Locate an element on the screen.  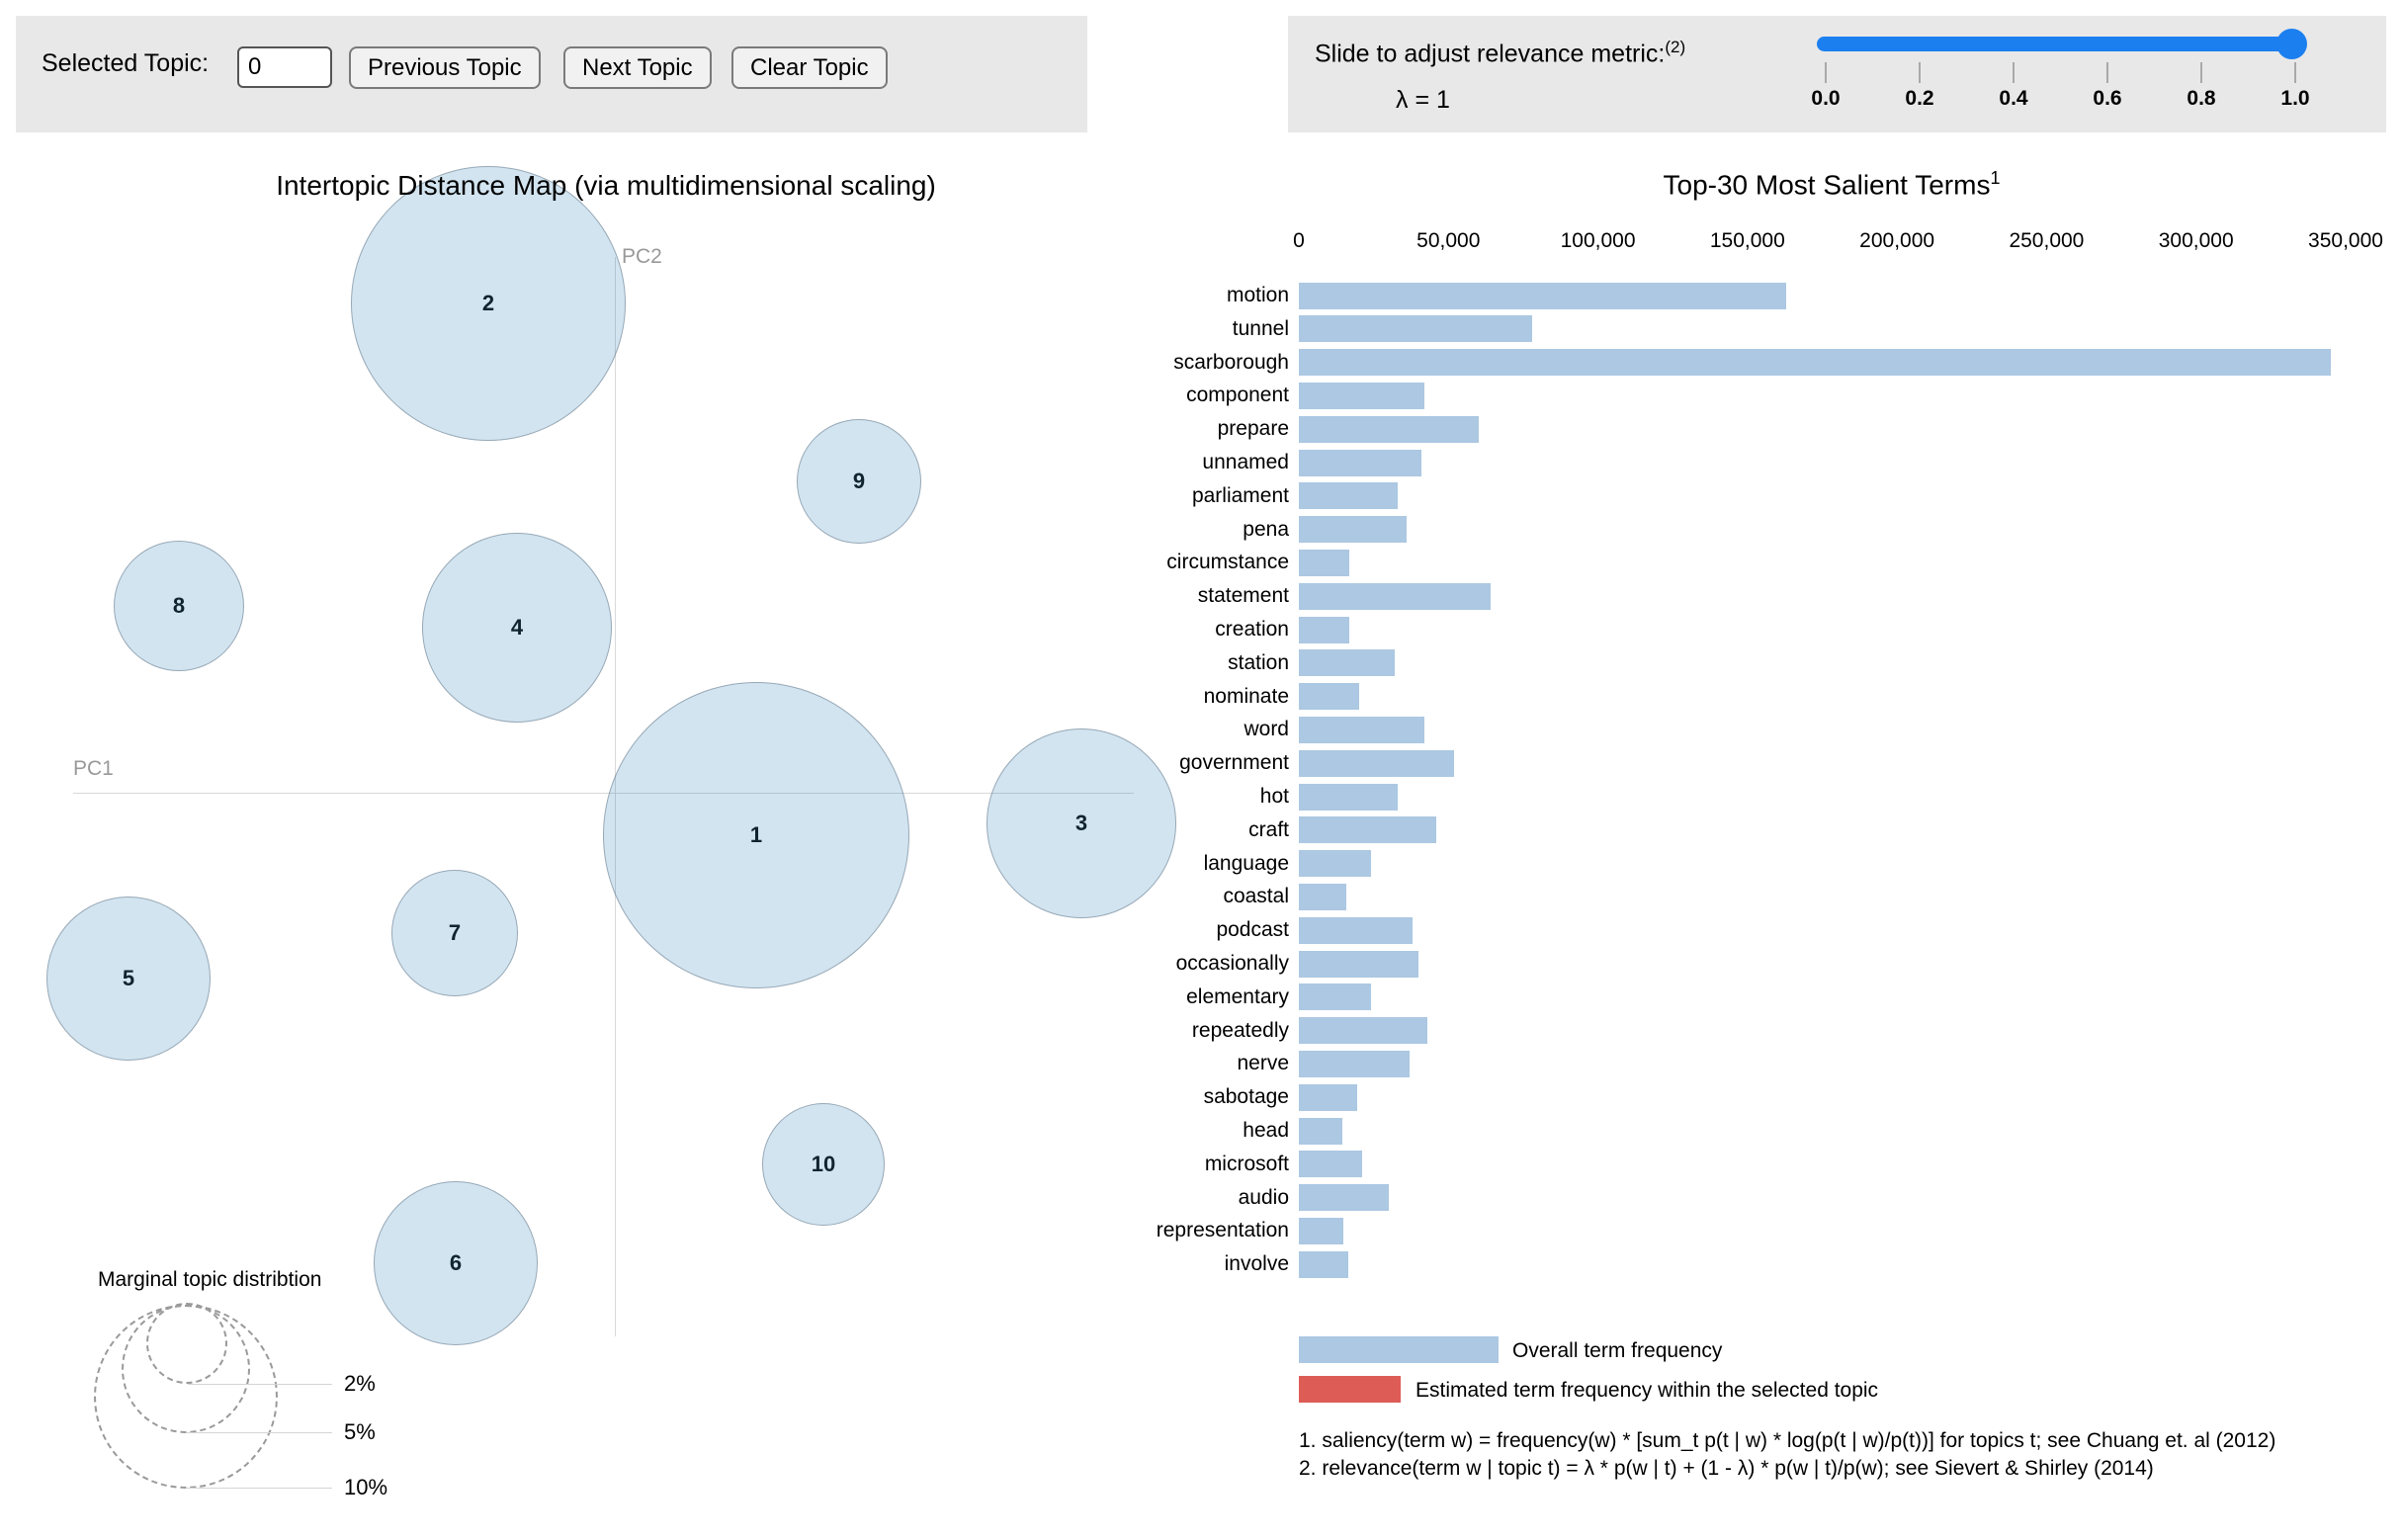
term-bar-unnamed is located at coordinates (1360, 462).